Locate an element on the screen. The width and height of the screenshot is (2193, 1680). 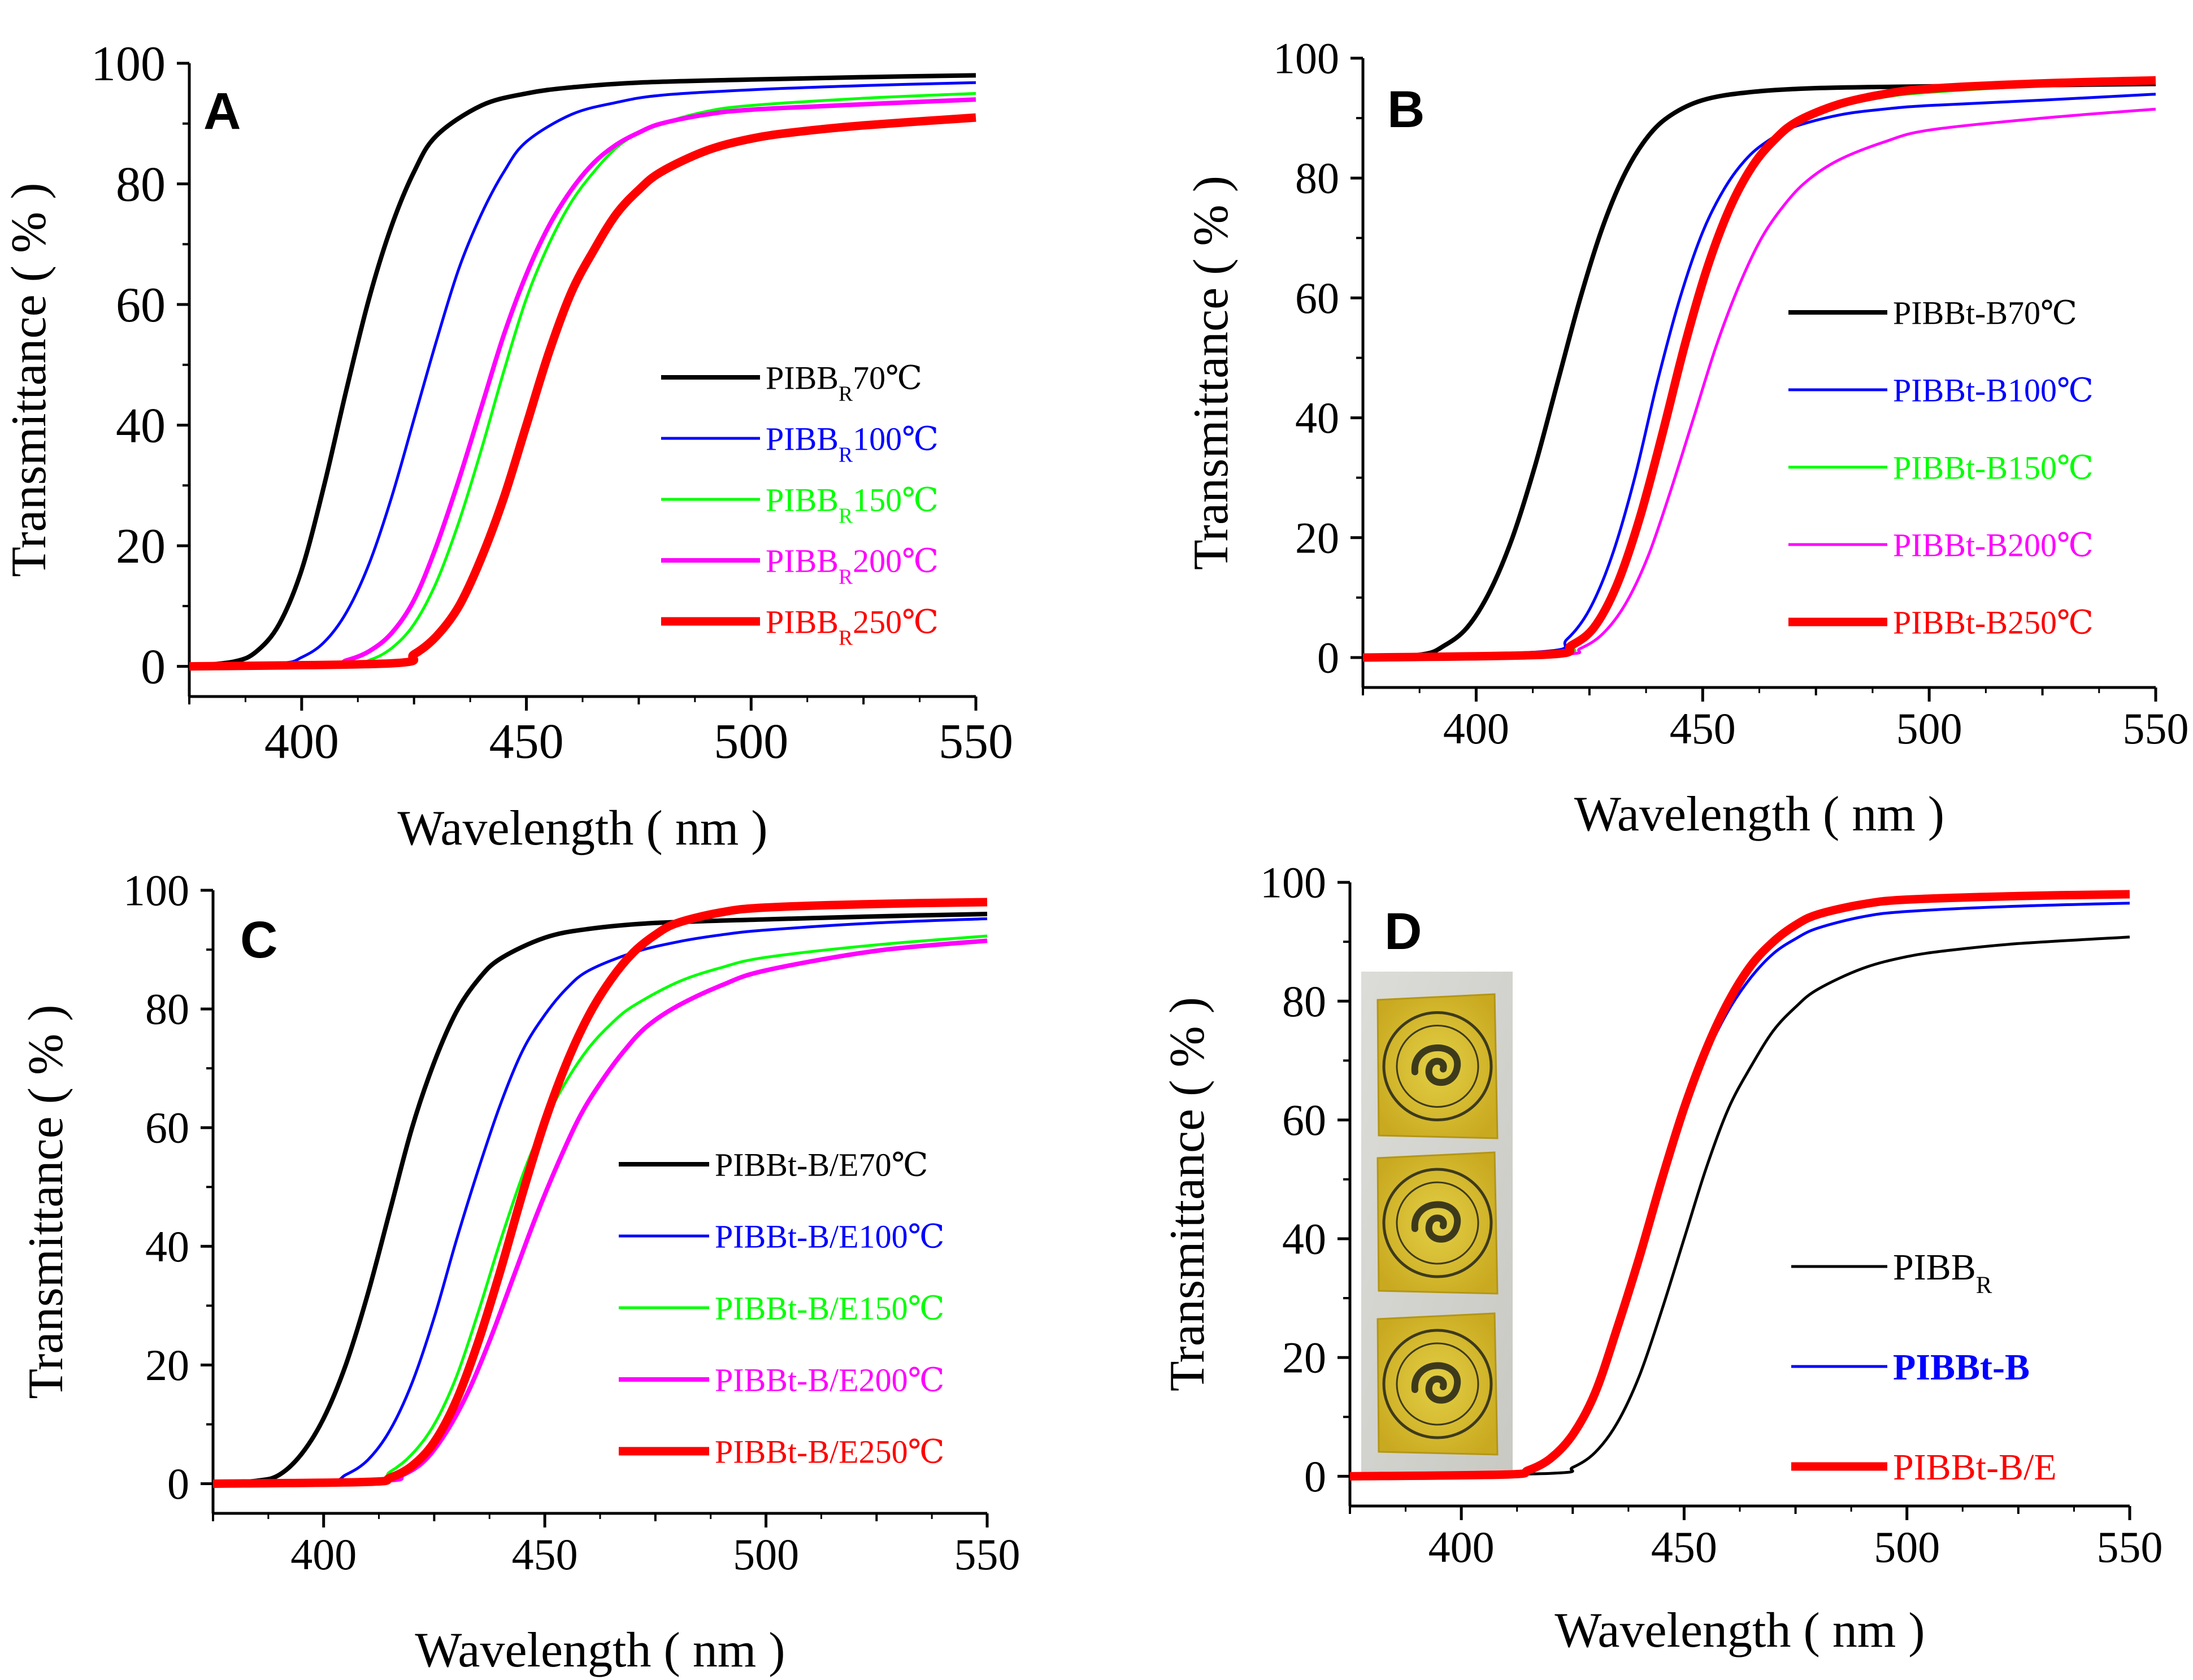
legend-label: PIBBt-B/E250℃ is located at coordinates (830, 1451).